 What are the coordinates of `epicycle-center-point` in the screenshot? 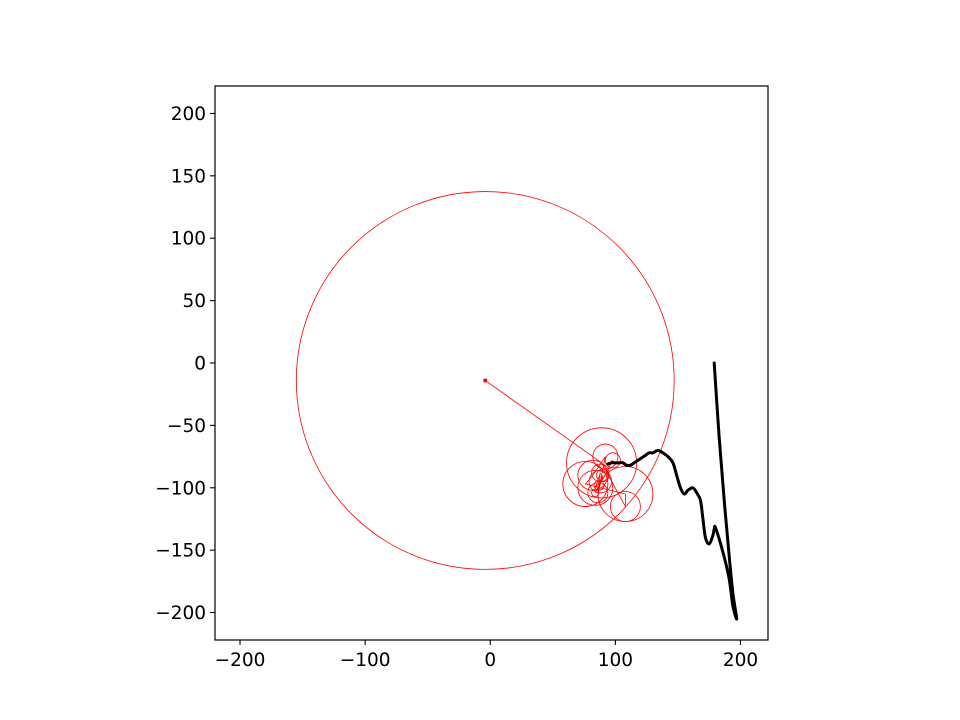 It's located at (485, 380).